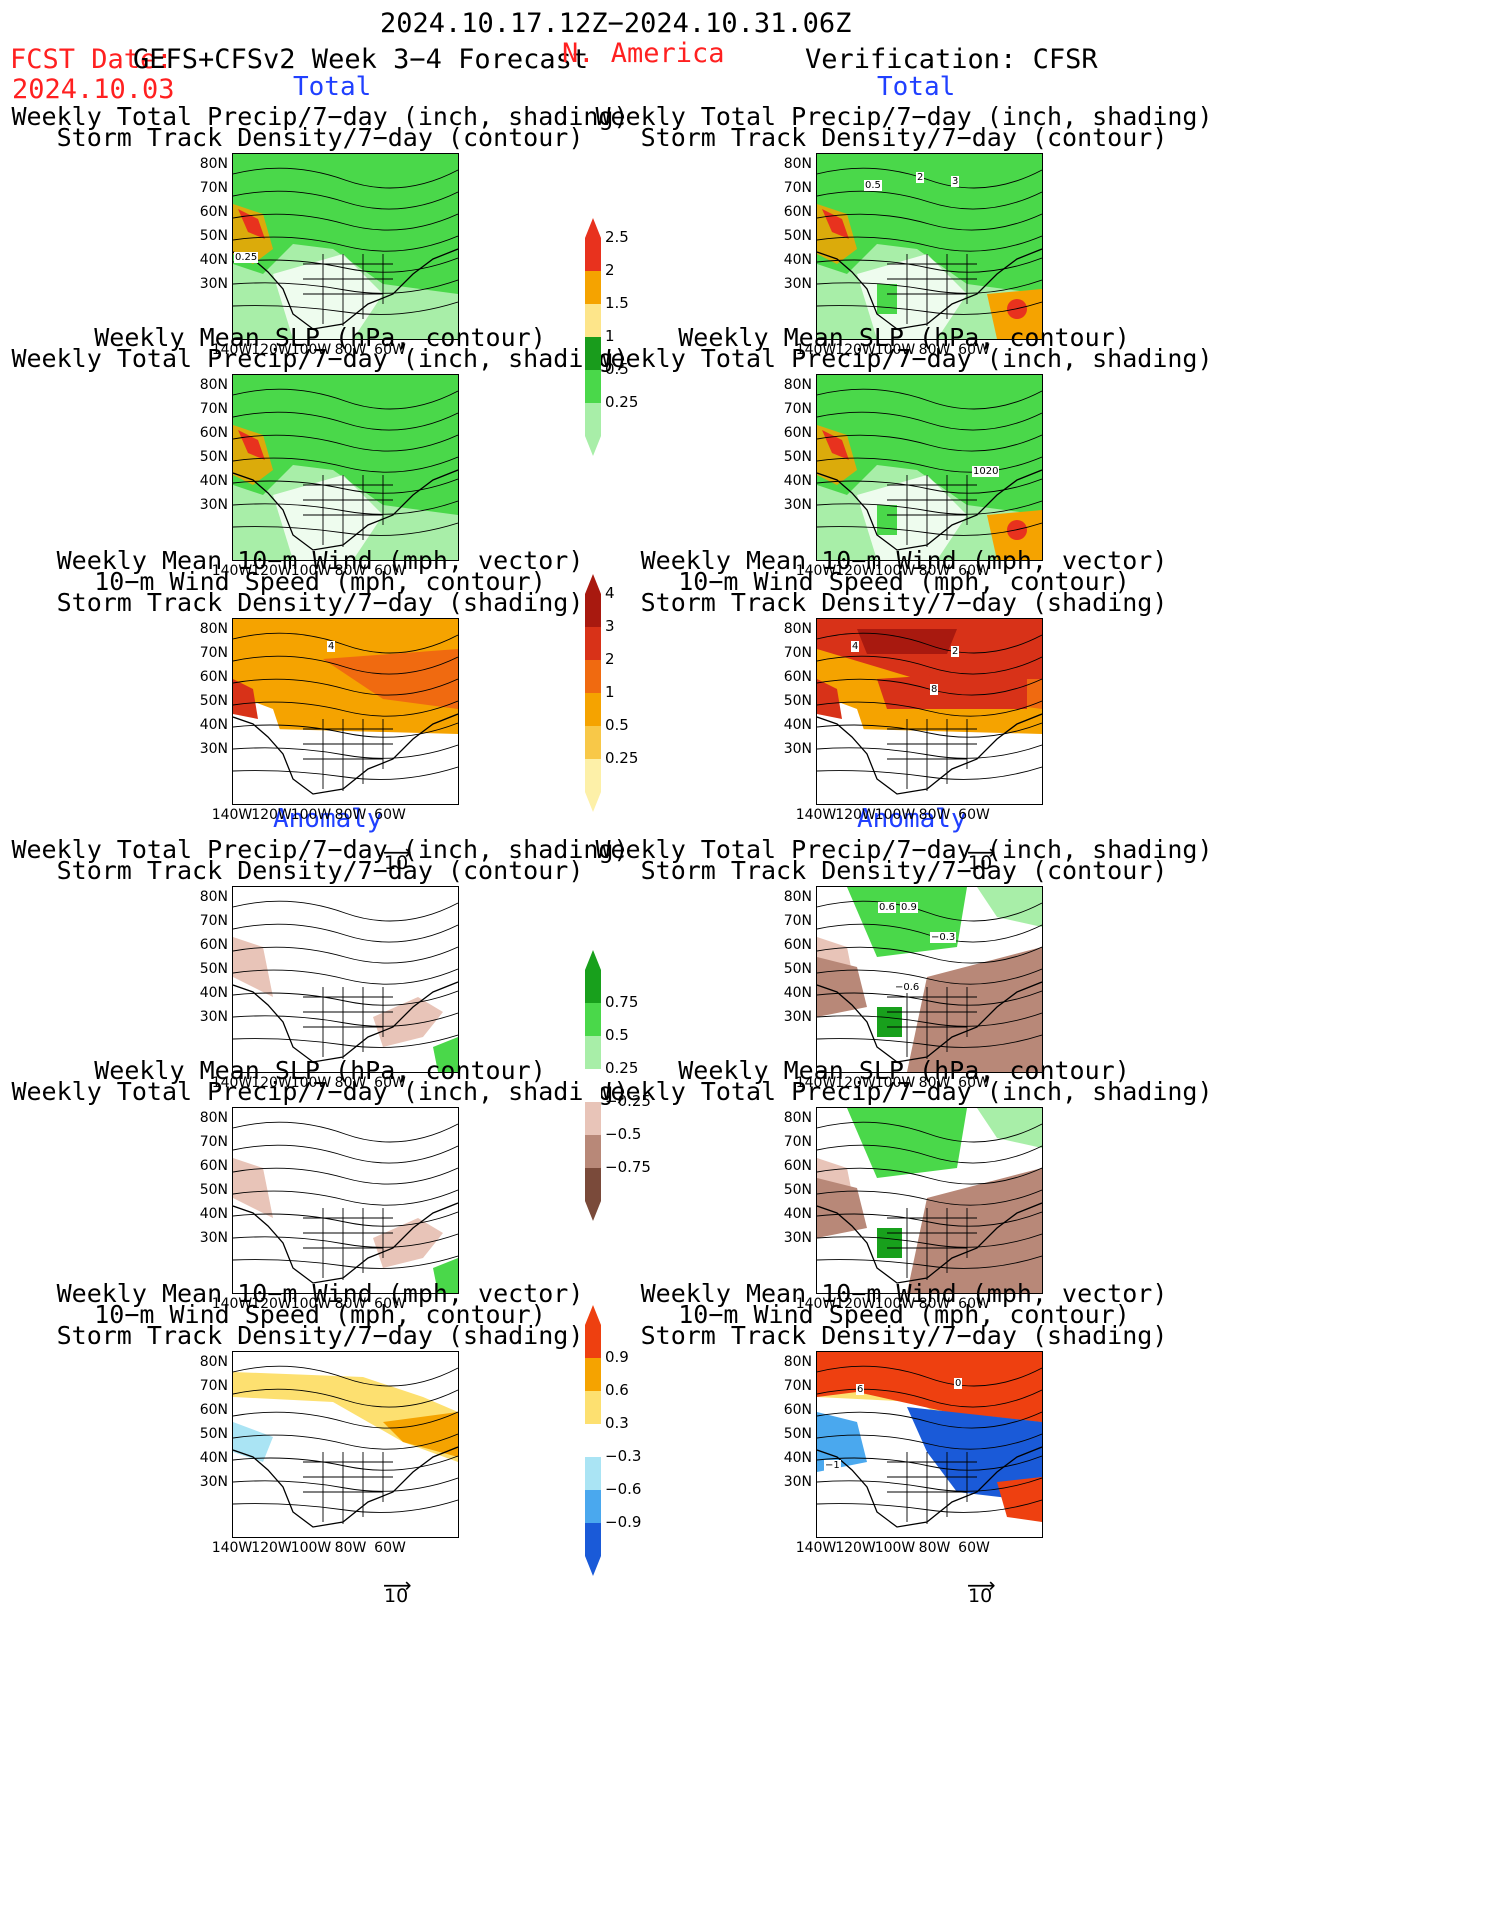 The height and width of the screenshot is (1925, 1487). What do you see at coordinates (331, 646) in the screenshot?
I see `map-label-d: 4` at bounding box center [331, 646].